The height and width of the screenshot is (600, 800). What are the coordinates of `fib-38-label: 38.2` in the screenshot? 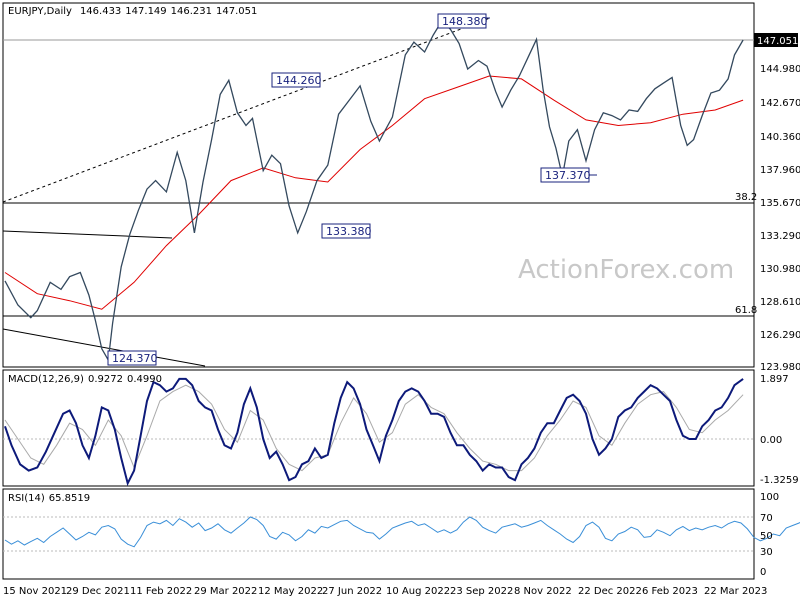 It's located at (746, 197).